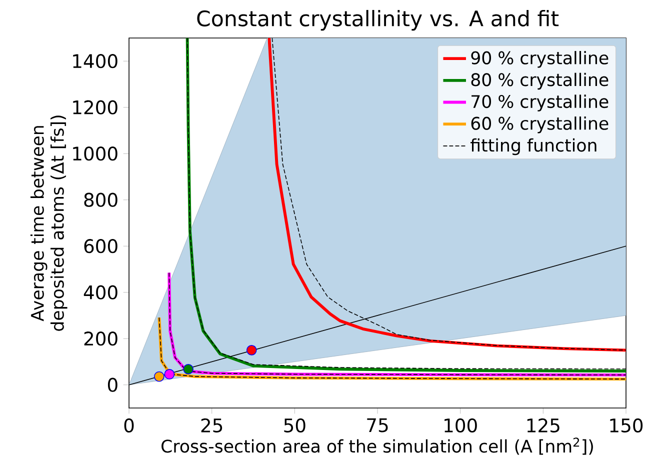 This screenshot has height=466, width=648. I want to click on x-axis-title: Cross-section area of the simulation cell (A [nm$^{2}$]), so click(377, 446).